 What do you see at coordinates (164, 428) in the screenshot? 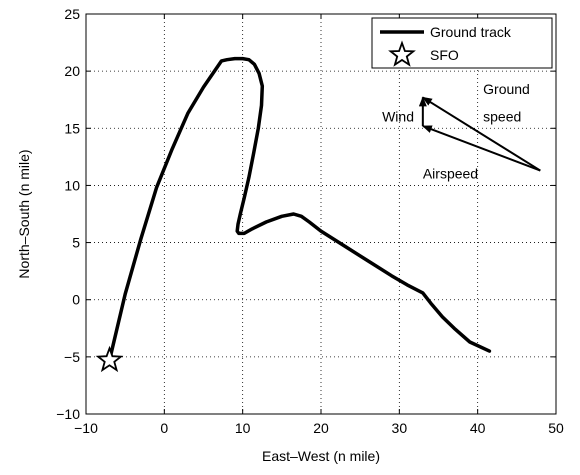
I see `x-tick-label: 0` at bounding box center [164, 428].